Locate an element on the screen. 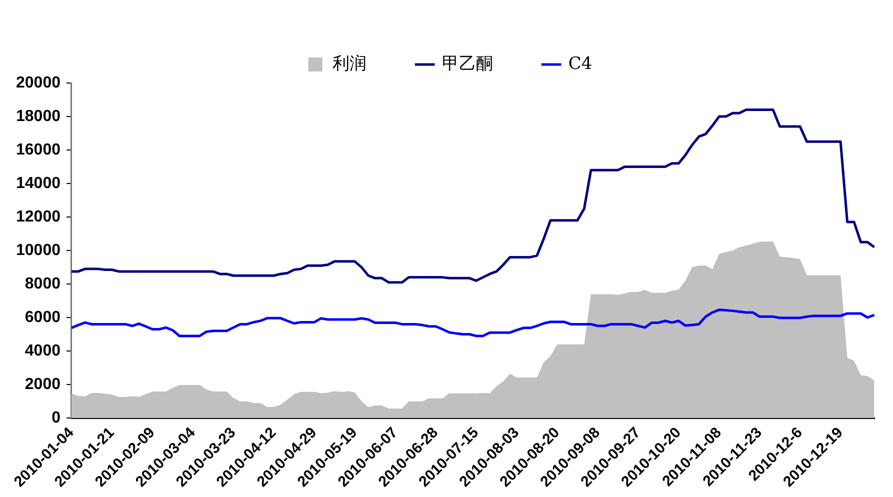 The height and width of the screenshot is (497, 893). y-tick-label: 12000 is located at coordinates (38, 217).